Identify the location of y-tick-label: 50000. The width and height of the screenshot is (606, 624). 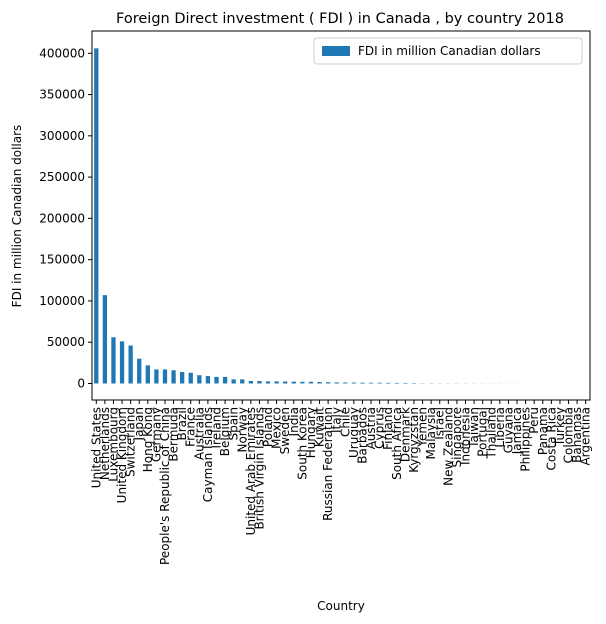
(66, 342).